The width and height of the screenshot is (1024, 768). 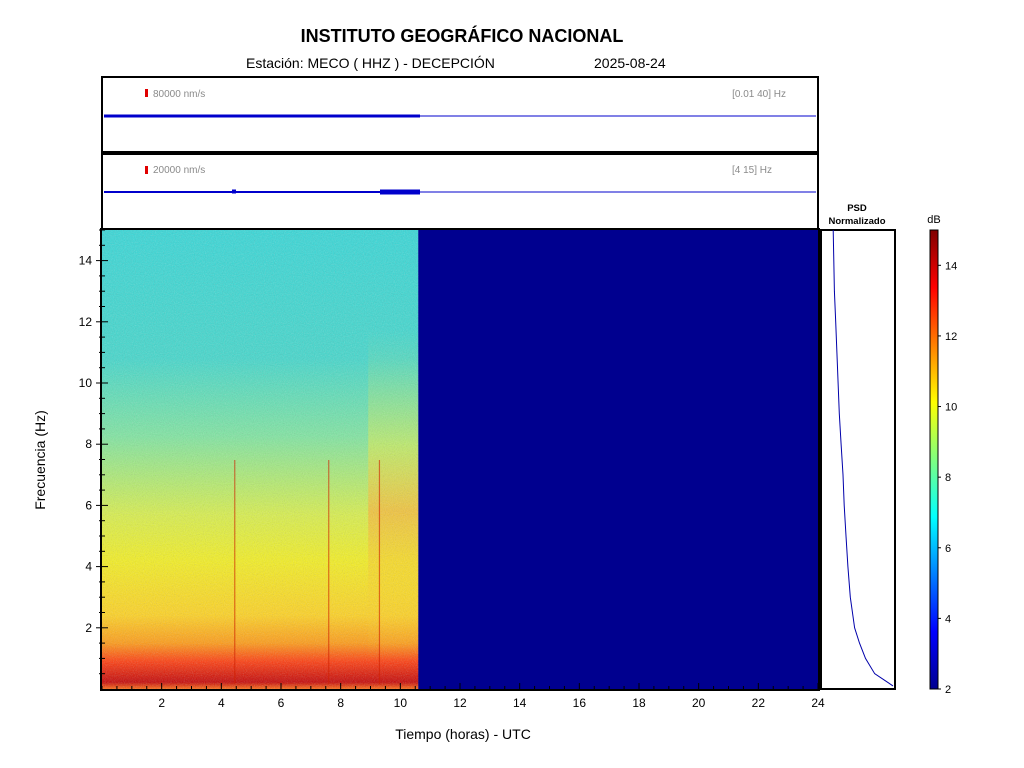 I want to click on colorbar-ticks: 2 4 6 8 10 12 14, so click(x=947, y=478).